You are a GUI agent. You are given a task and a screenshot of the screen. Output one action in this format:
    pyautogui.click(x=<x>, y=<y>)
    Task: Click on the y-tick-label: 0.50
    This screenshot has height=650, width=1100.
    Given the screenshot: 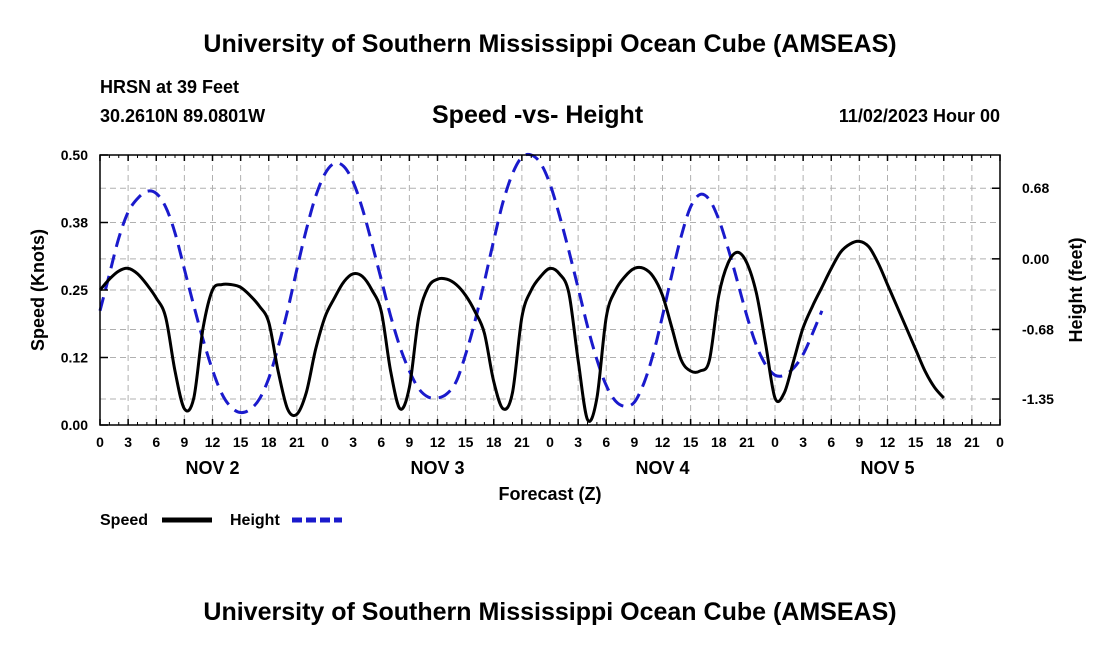 What is the action you would take?
    pyautogui.click(x=74, y=155)
    